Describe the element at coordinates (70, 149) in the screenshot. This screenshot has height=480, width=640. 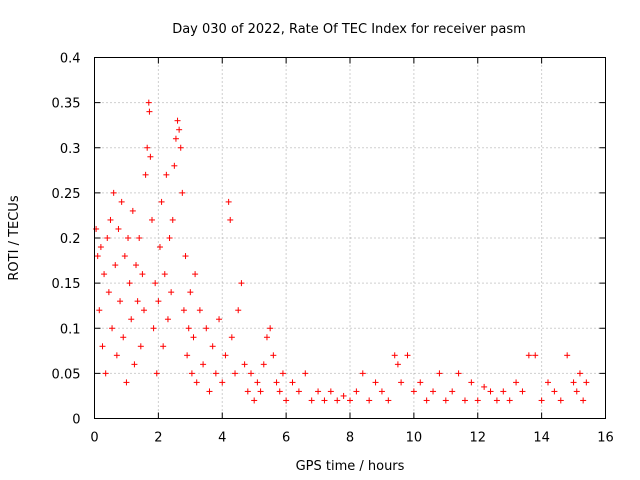
I see `y-tick-label: 0.3` at that location.